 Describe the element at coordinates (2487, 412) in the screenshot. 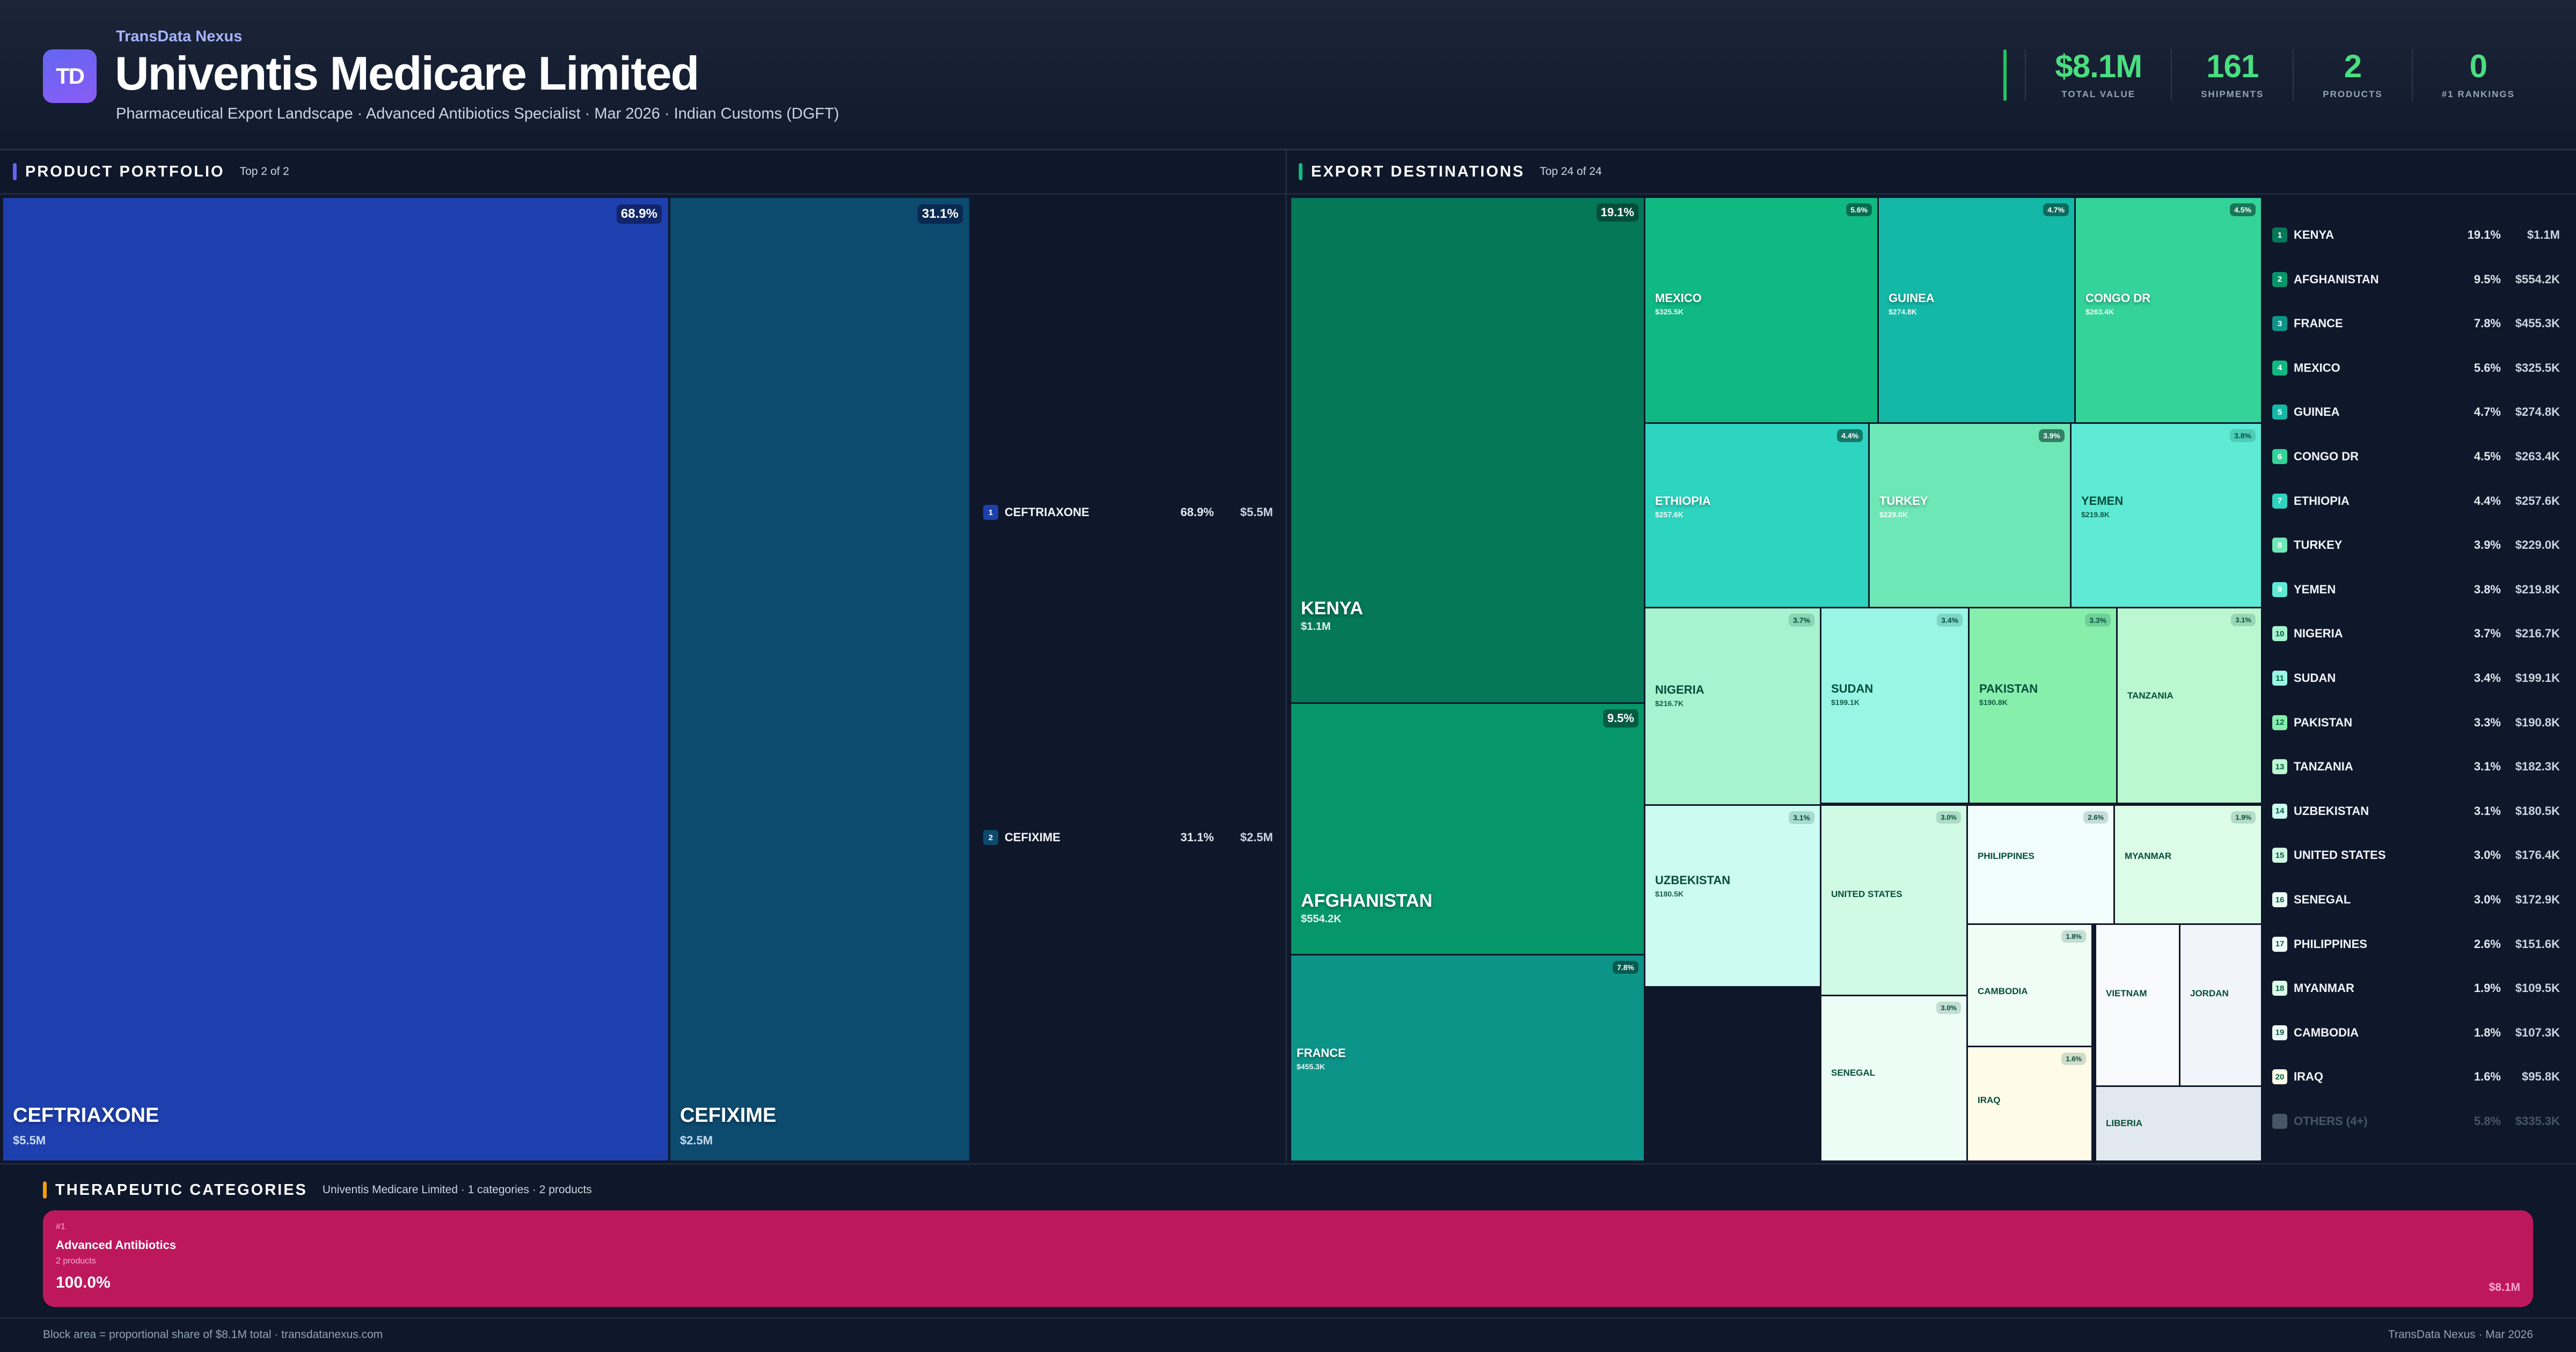

I see `legend-share: 4.7%` at that location.